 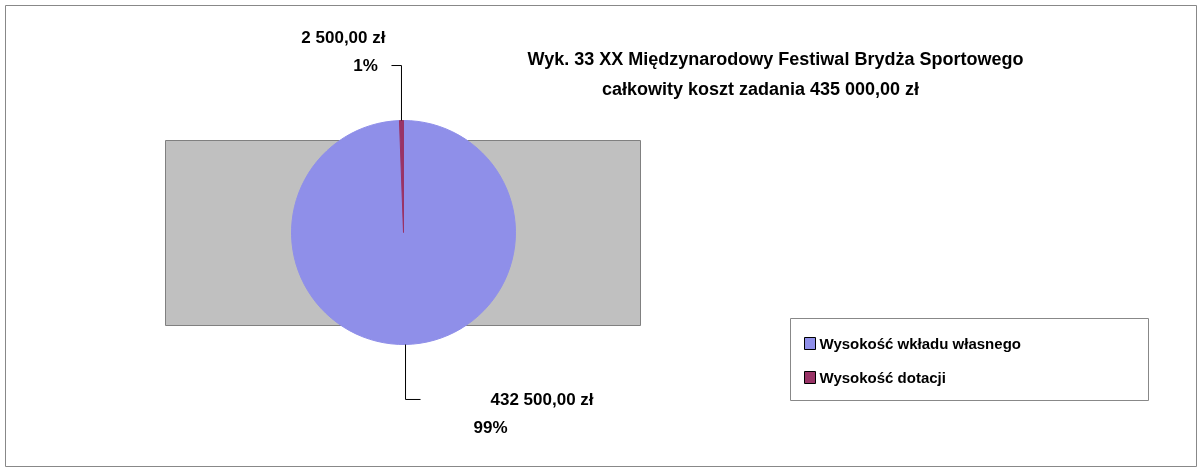 What do you see at coordinates (533, 413) in the screenshot?
I see `data-label: 432 500,00 zł 99%` at bounding box center [533, 413].